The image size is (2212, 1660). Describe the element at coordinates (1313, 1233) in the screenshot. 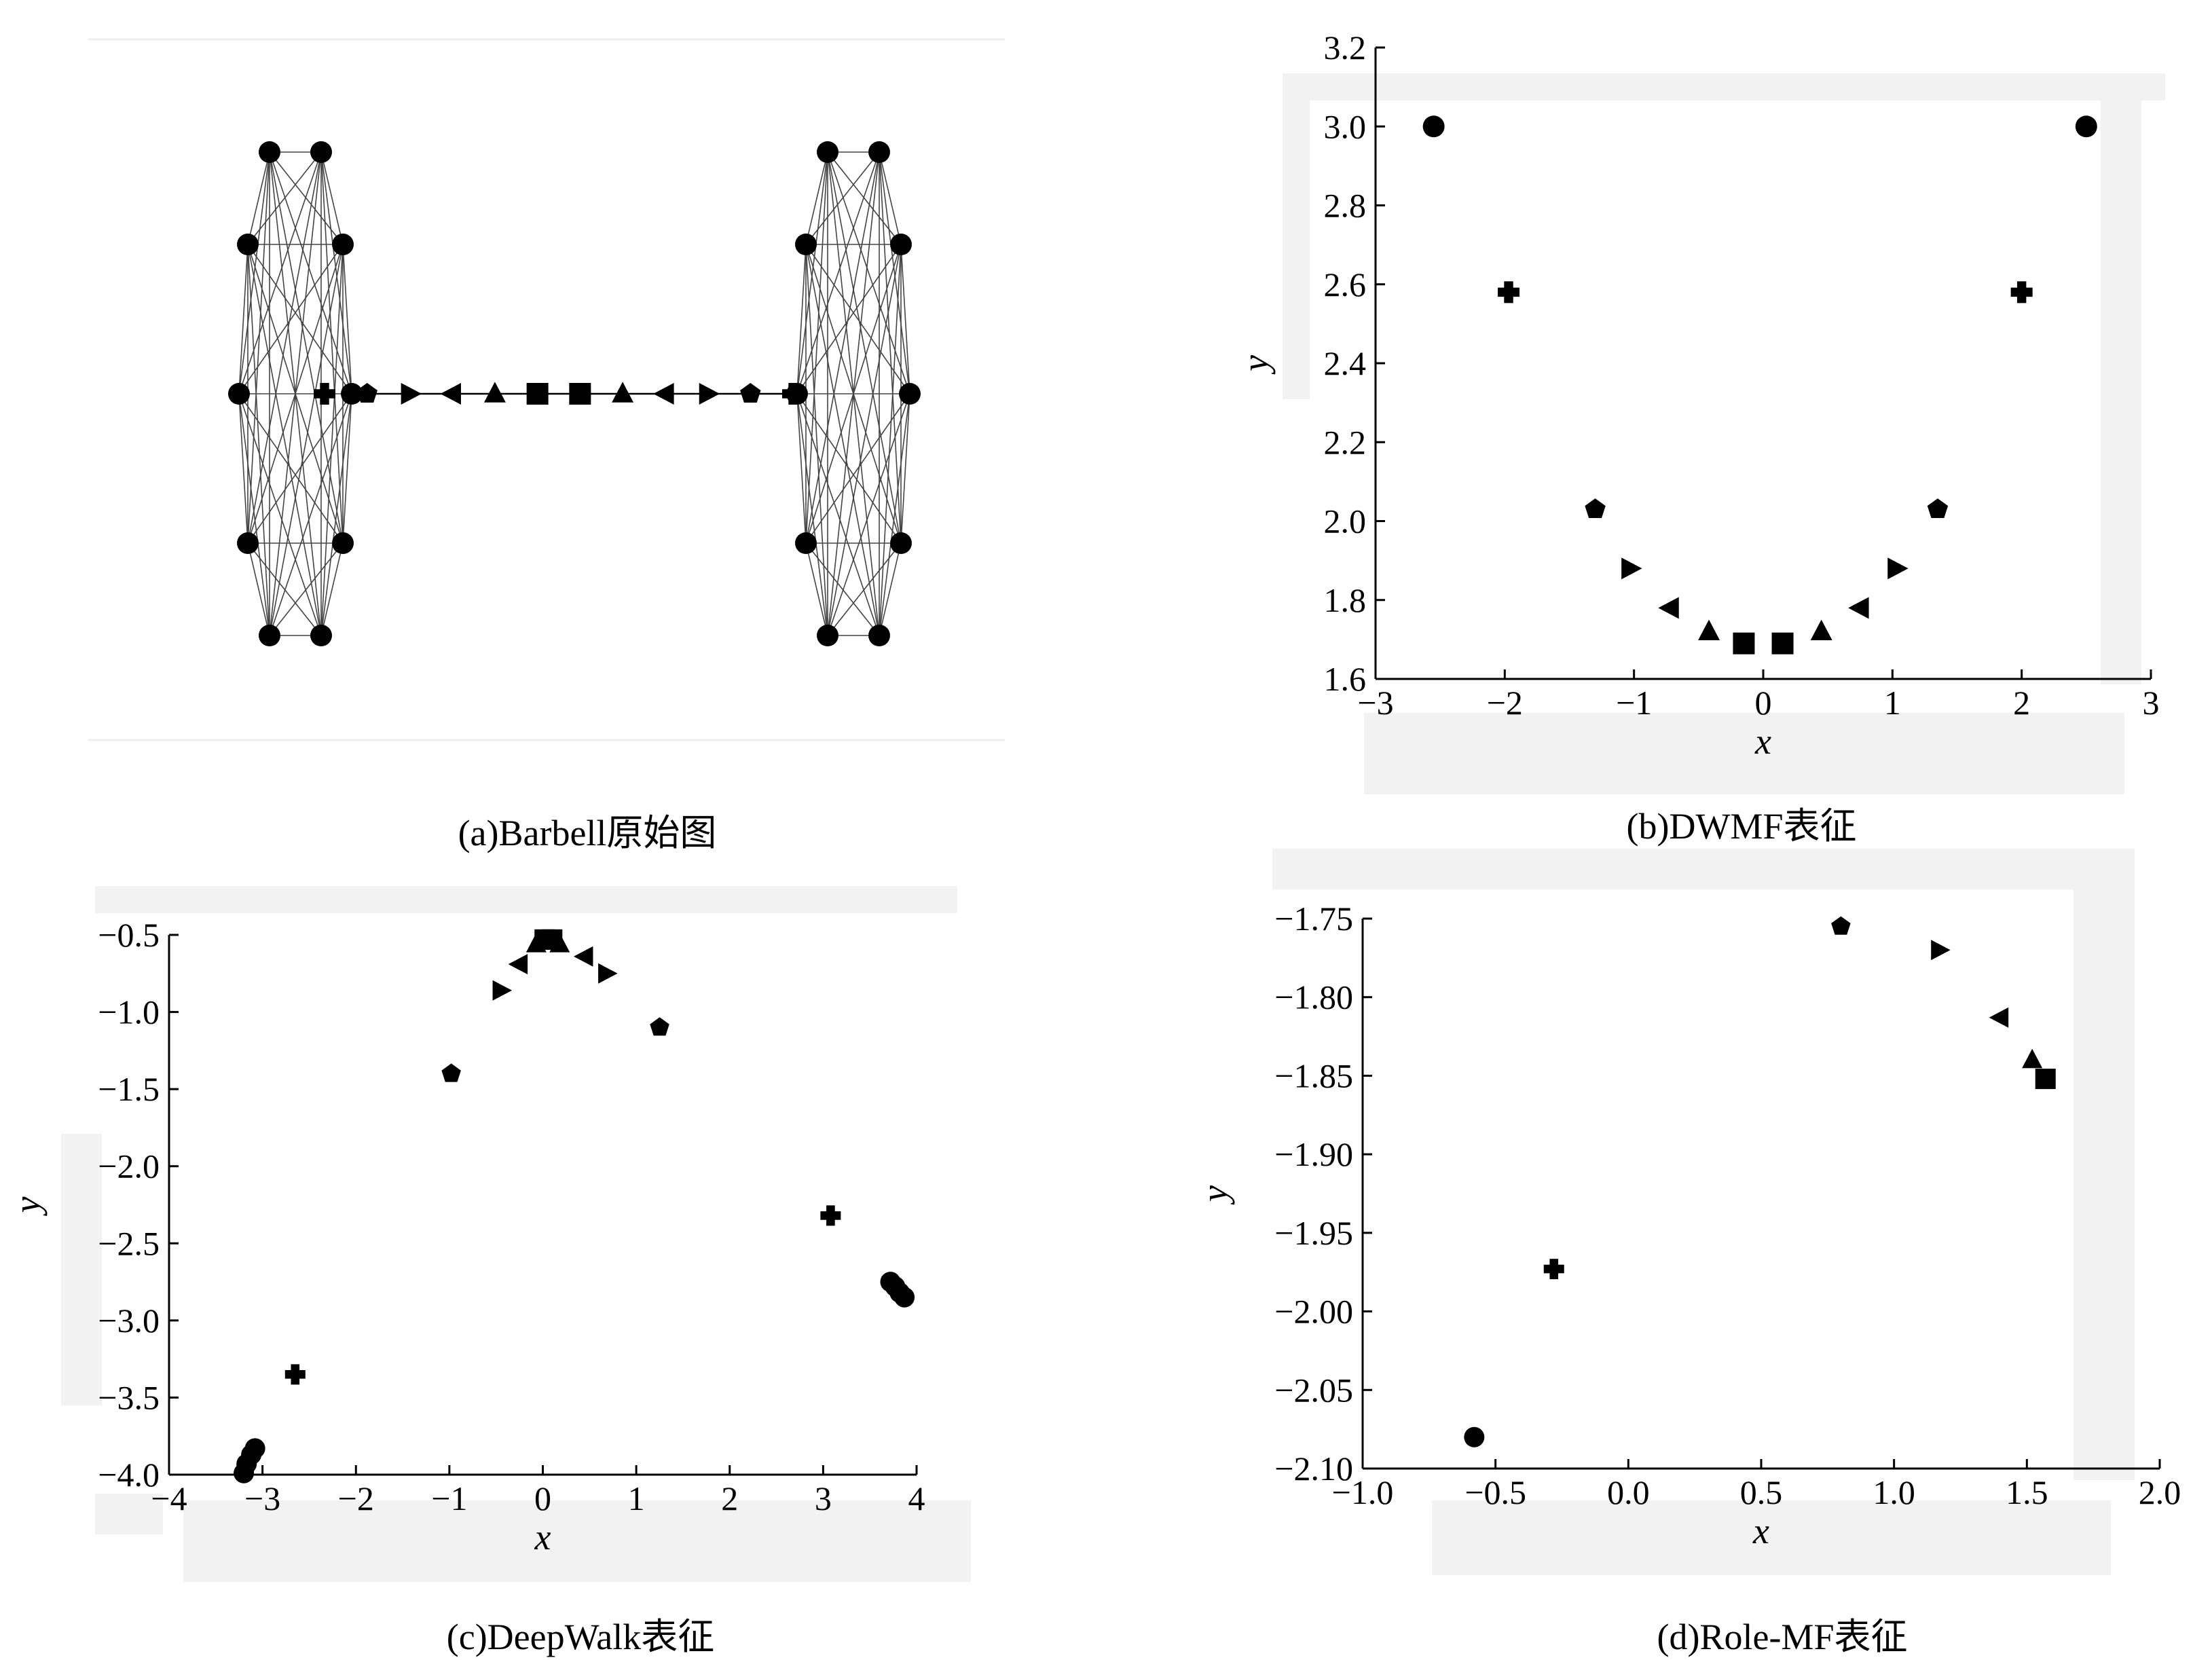

I see `y-tick-label: −1.95` at that location.